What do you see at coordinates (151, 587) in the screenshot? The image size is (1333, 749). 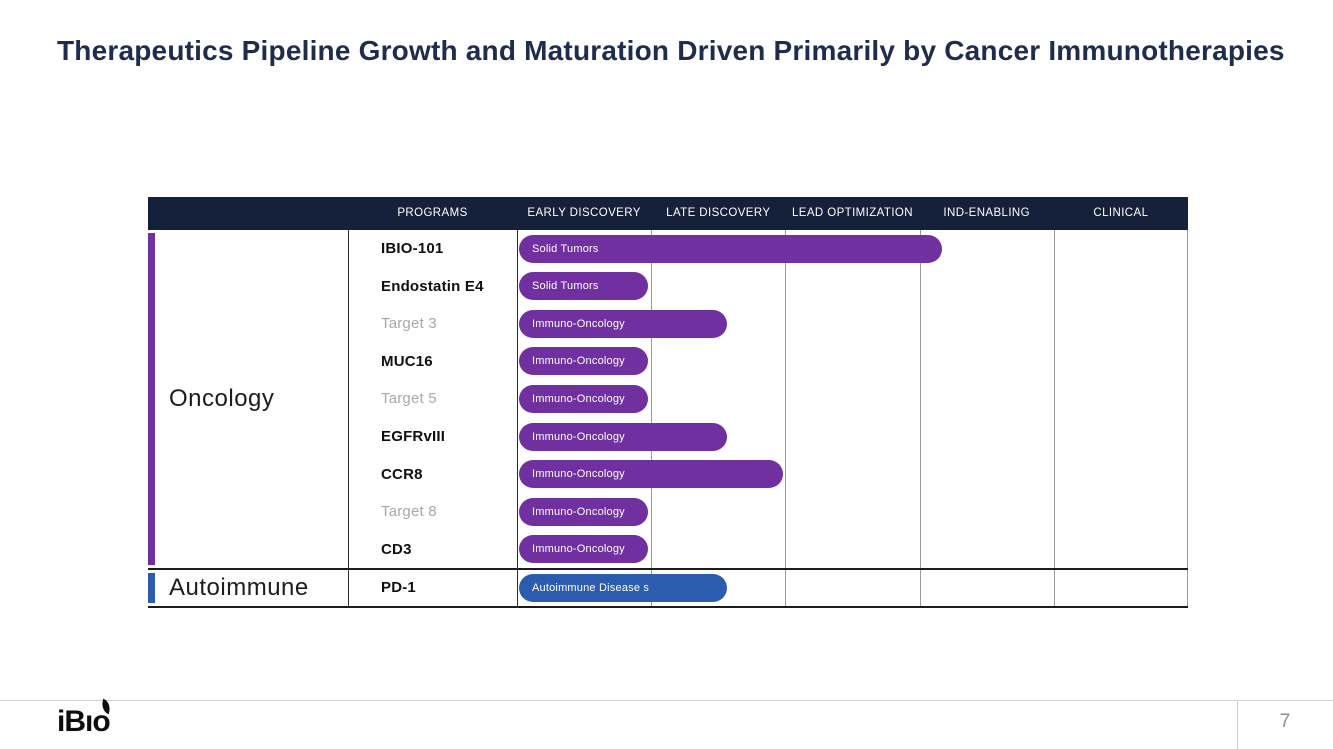 I see `group-accent-bar-autoimmune` at bounding box center [151, 587].